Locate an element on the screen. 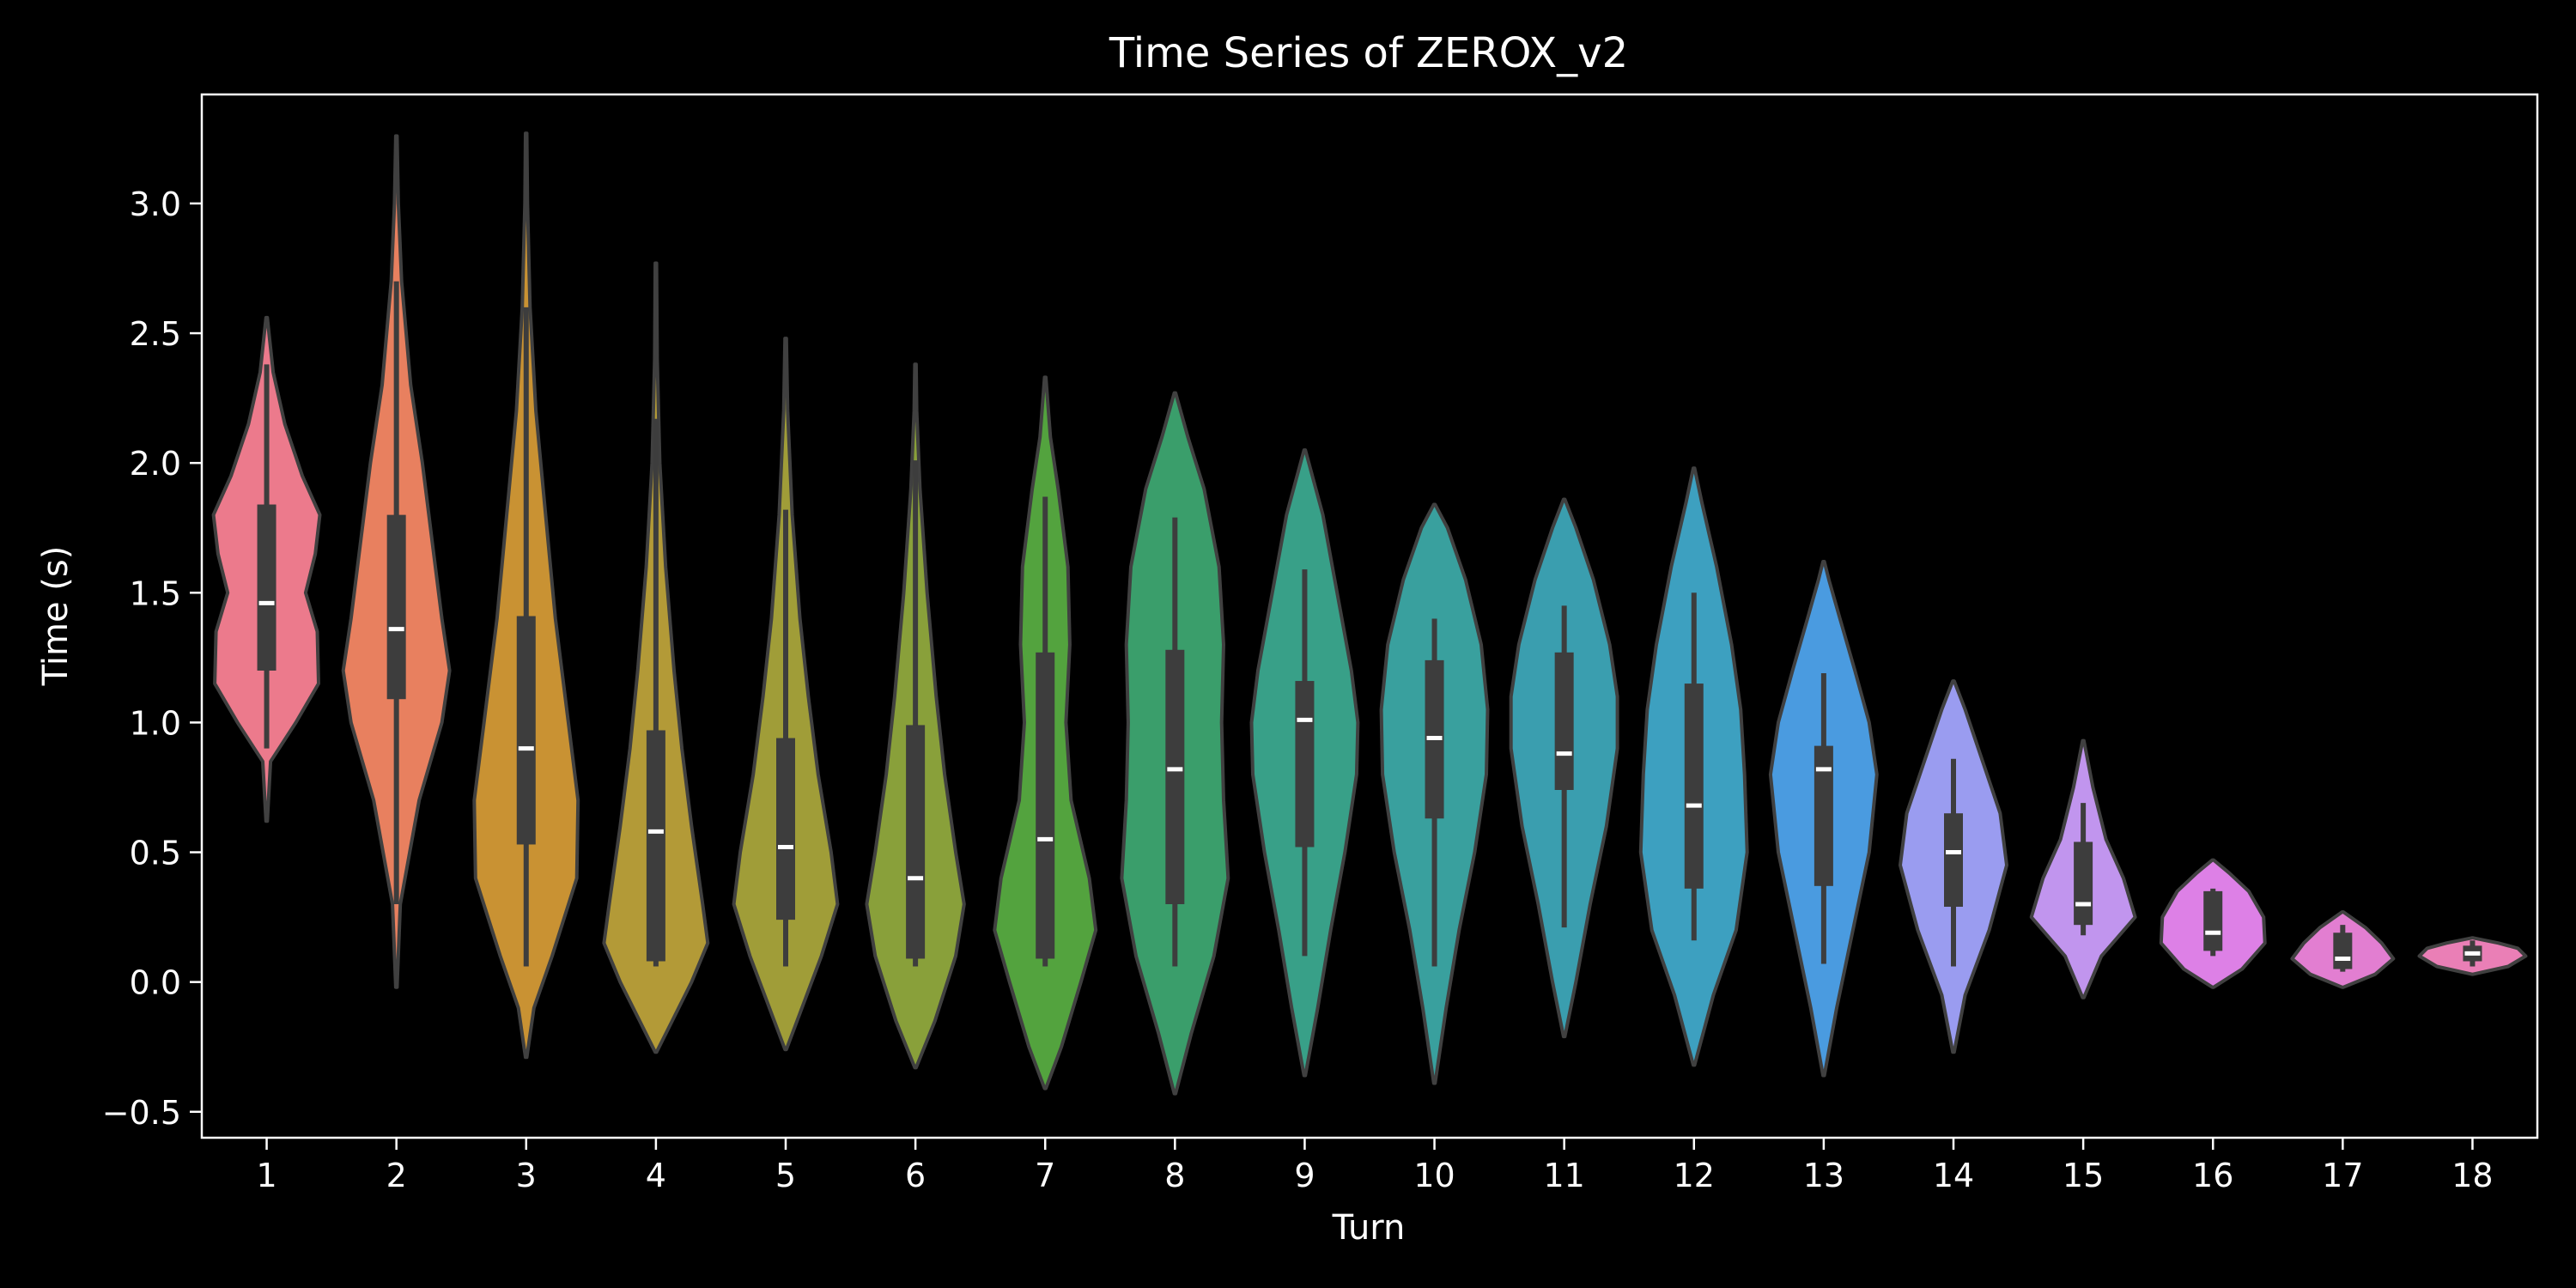 The image size is (2576, 1288). y-tick-label: −0.5 is located at coordinates (142, 1113).